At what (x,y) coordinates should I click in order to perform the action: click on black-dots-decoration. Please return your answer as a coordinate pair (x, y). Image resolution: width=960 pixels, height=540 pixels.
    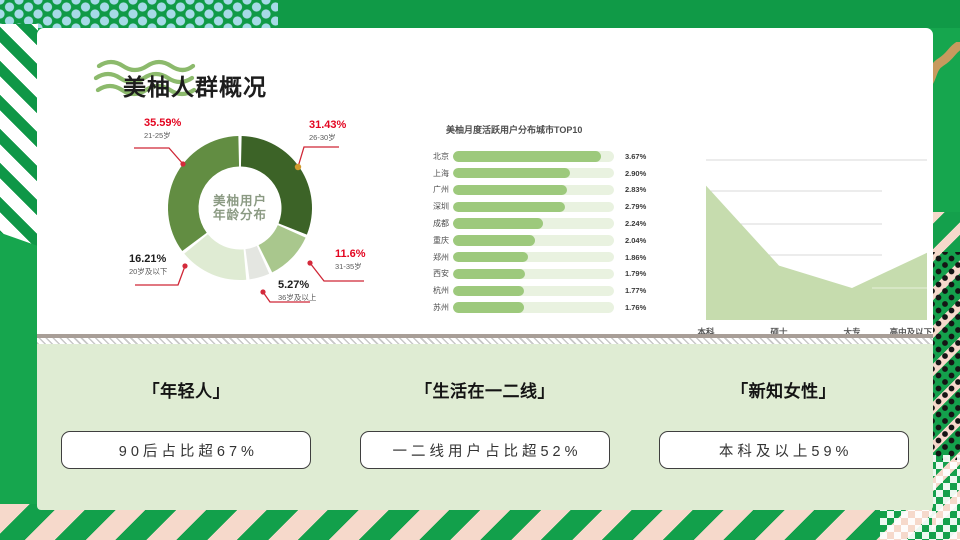
    Looking at the image, I should click on (946, 356).